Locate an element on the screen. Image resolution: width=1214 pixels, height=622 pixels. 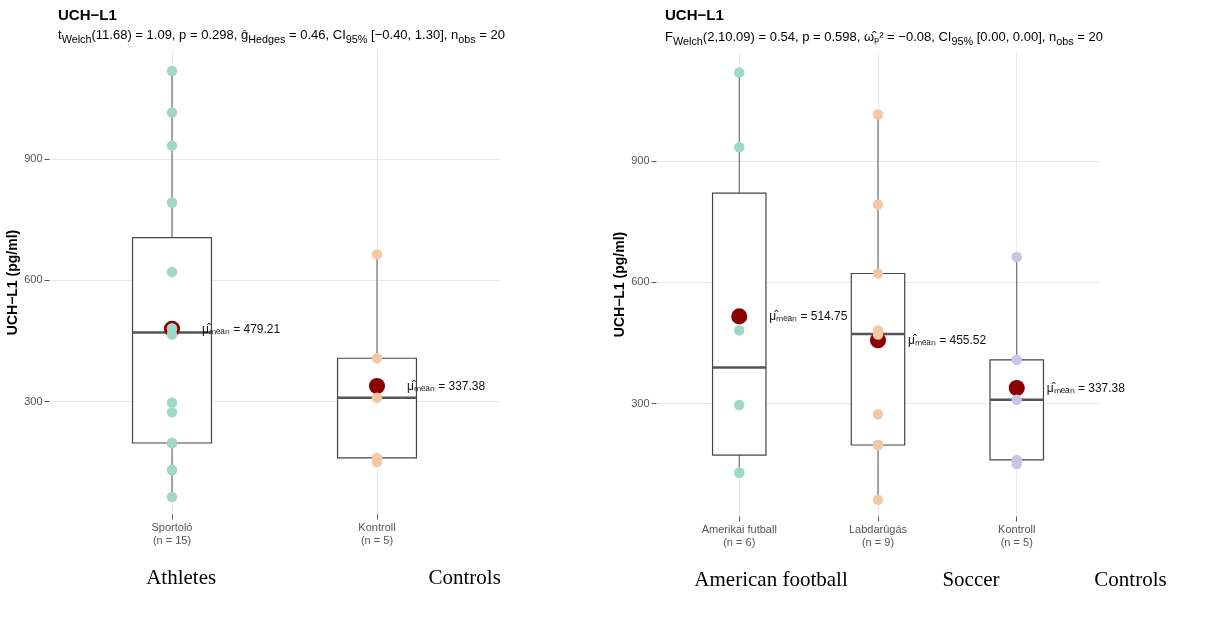
annotation: μ̂ₘₑₐₙ = 337.38 is located at coordinates (1086, 387).